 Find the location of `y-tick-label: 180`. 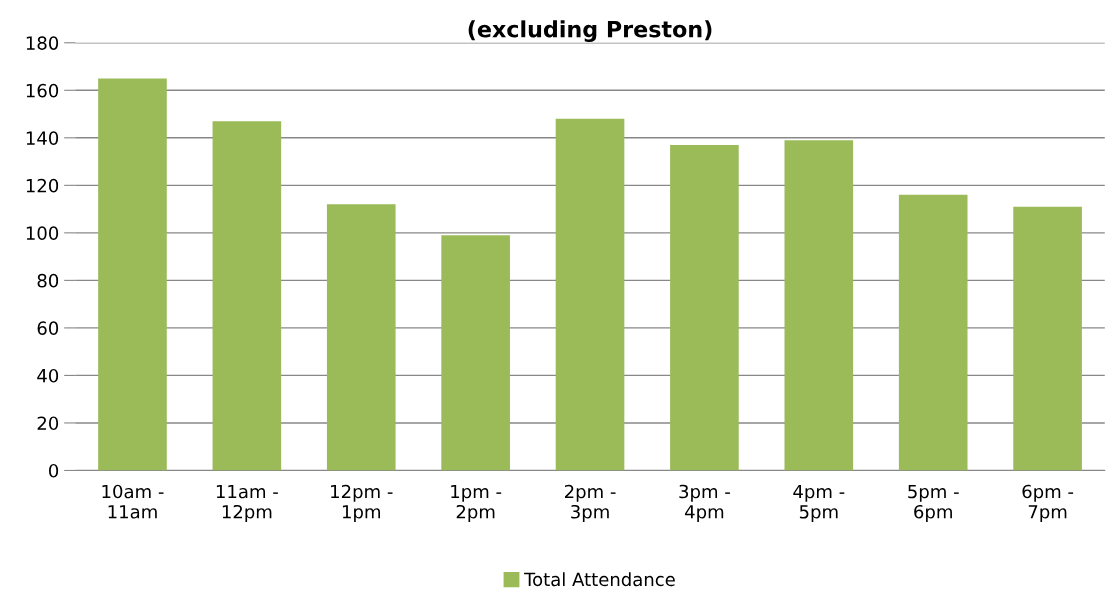

y-tick-label: 180 is located at coordinates (42, 43).